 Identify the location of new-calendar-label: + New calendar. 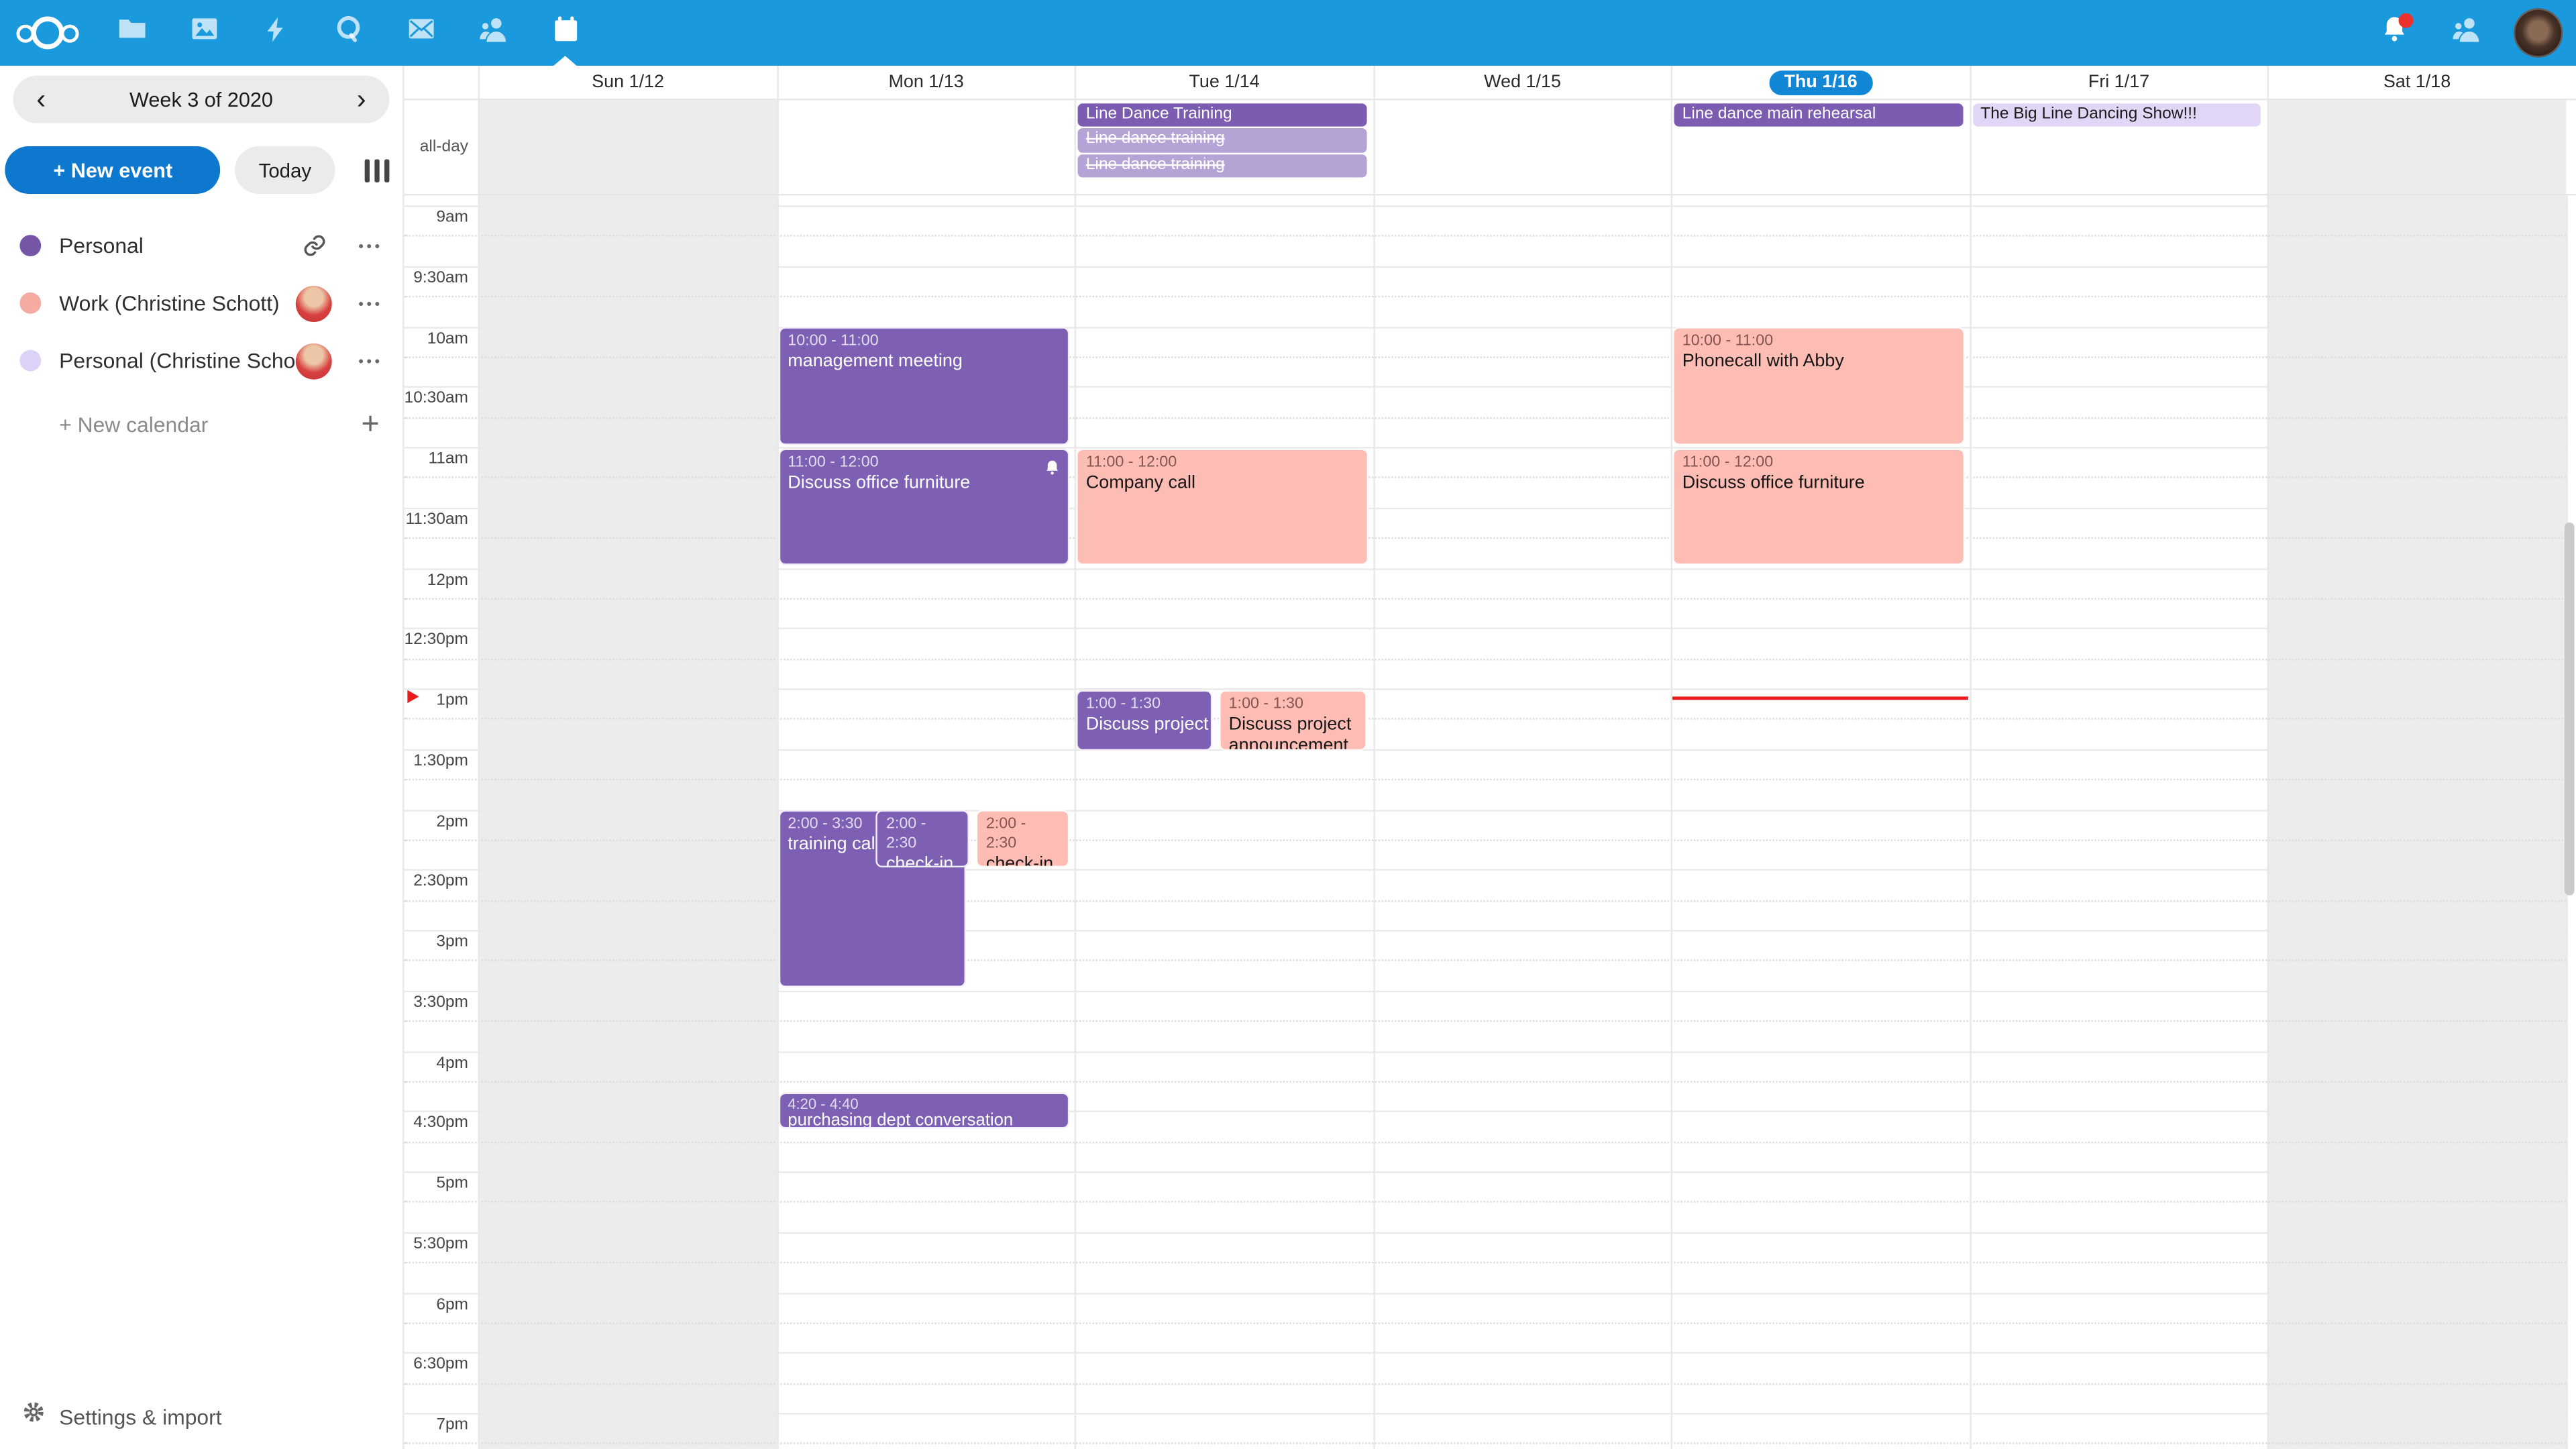
(134, 424).